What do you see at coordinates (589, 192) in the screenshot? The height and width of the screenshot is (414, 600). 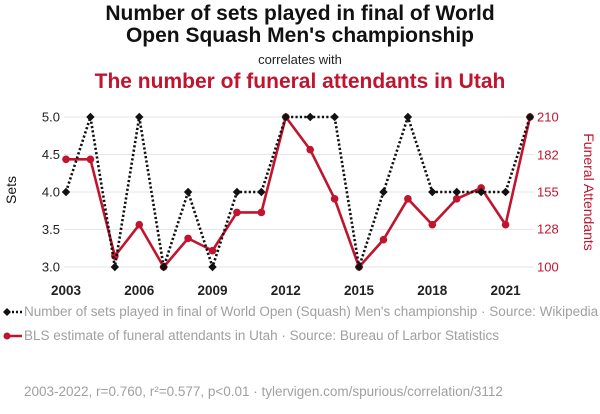 I see `right-axis-title: Funeral Attendants` at bounding box center [589, 192].